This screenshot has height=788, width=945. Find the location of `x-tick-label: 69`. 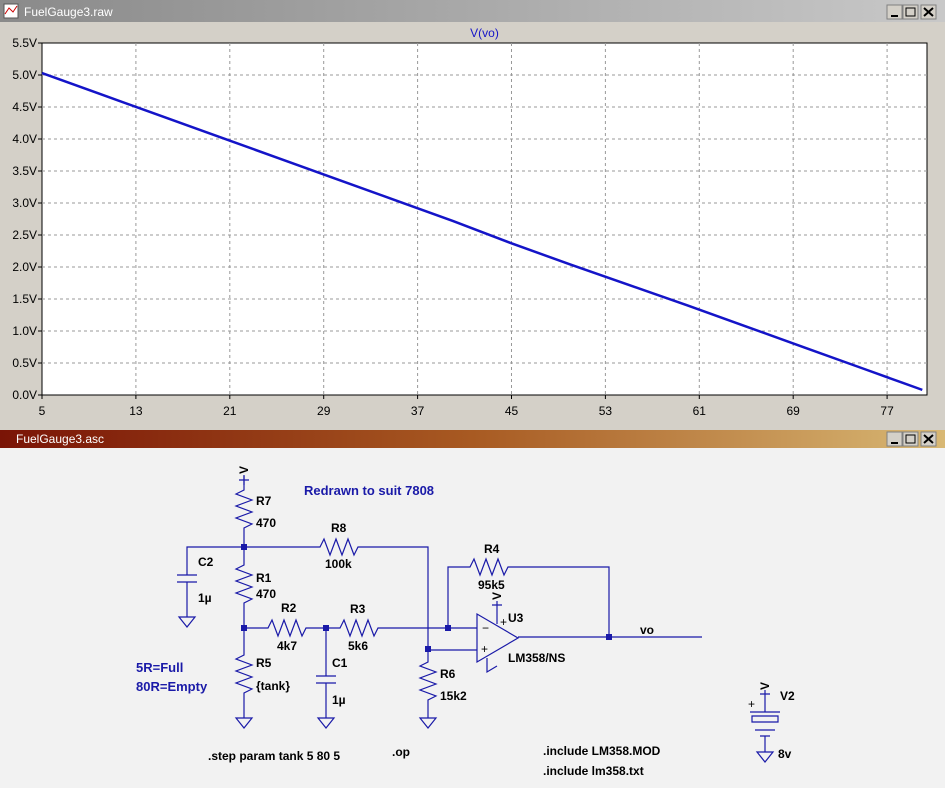

x-tick-label: 69 is located at coordinates (794, 411).